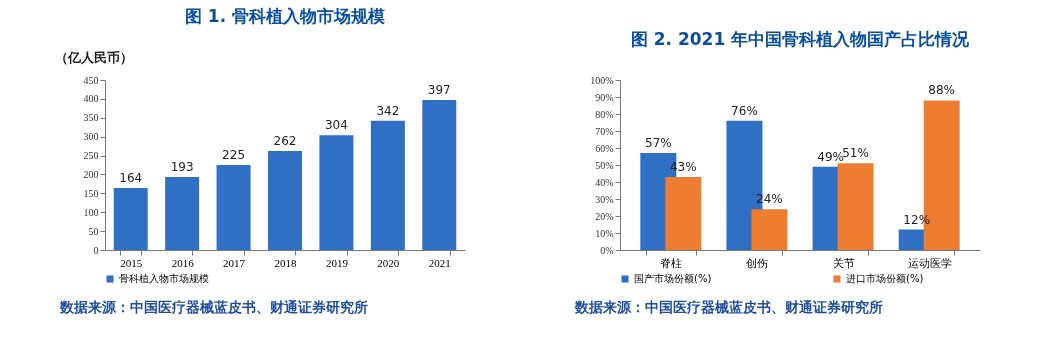  I want to click on data-label: 397, so click(439, 90).